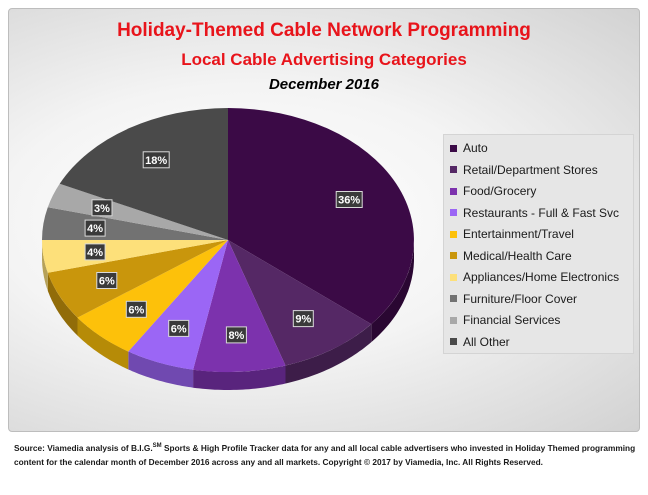 This screenshot has width=648, height=495. I want to click on legend-item: Auto, so click(469, 148).